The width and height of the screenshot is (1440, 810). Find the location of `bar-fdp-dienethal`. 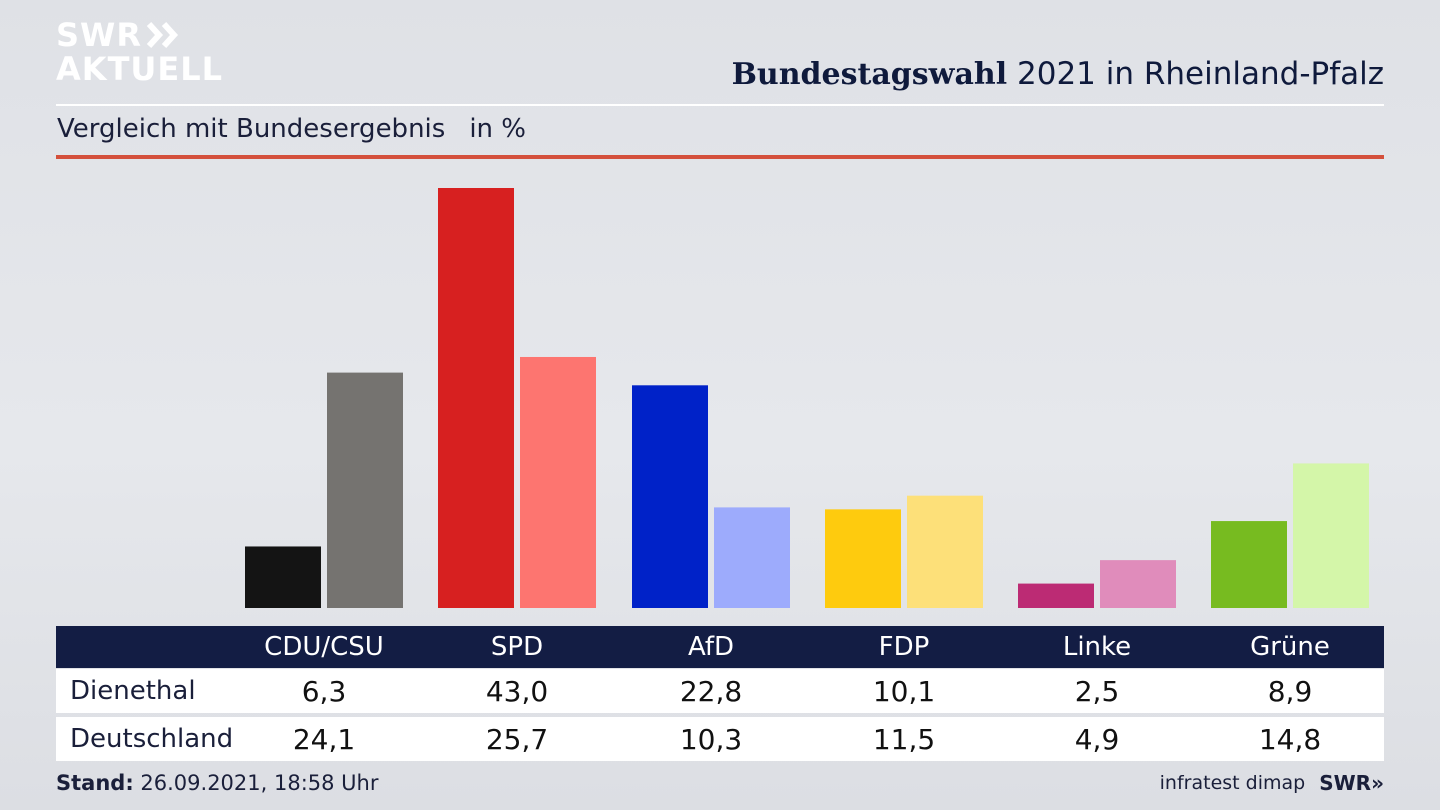

bar-fdp-dienethal is located at coordinates (863, 558).